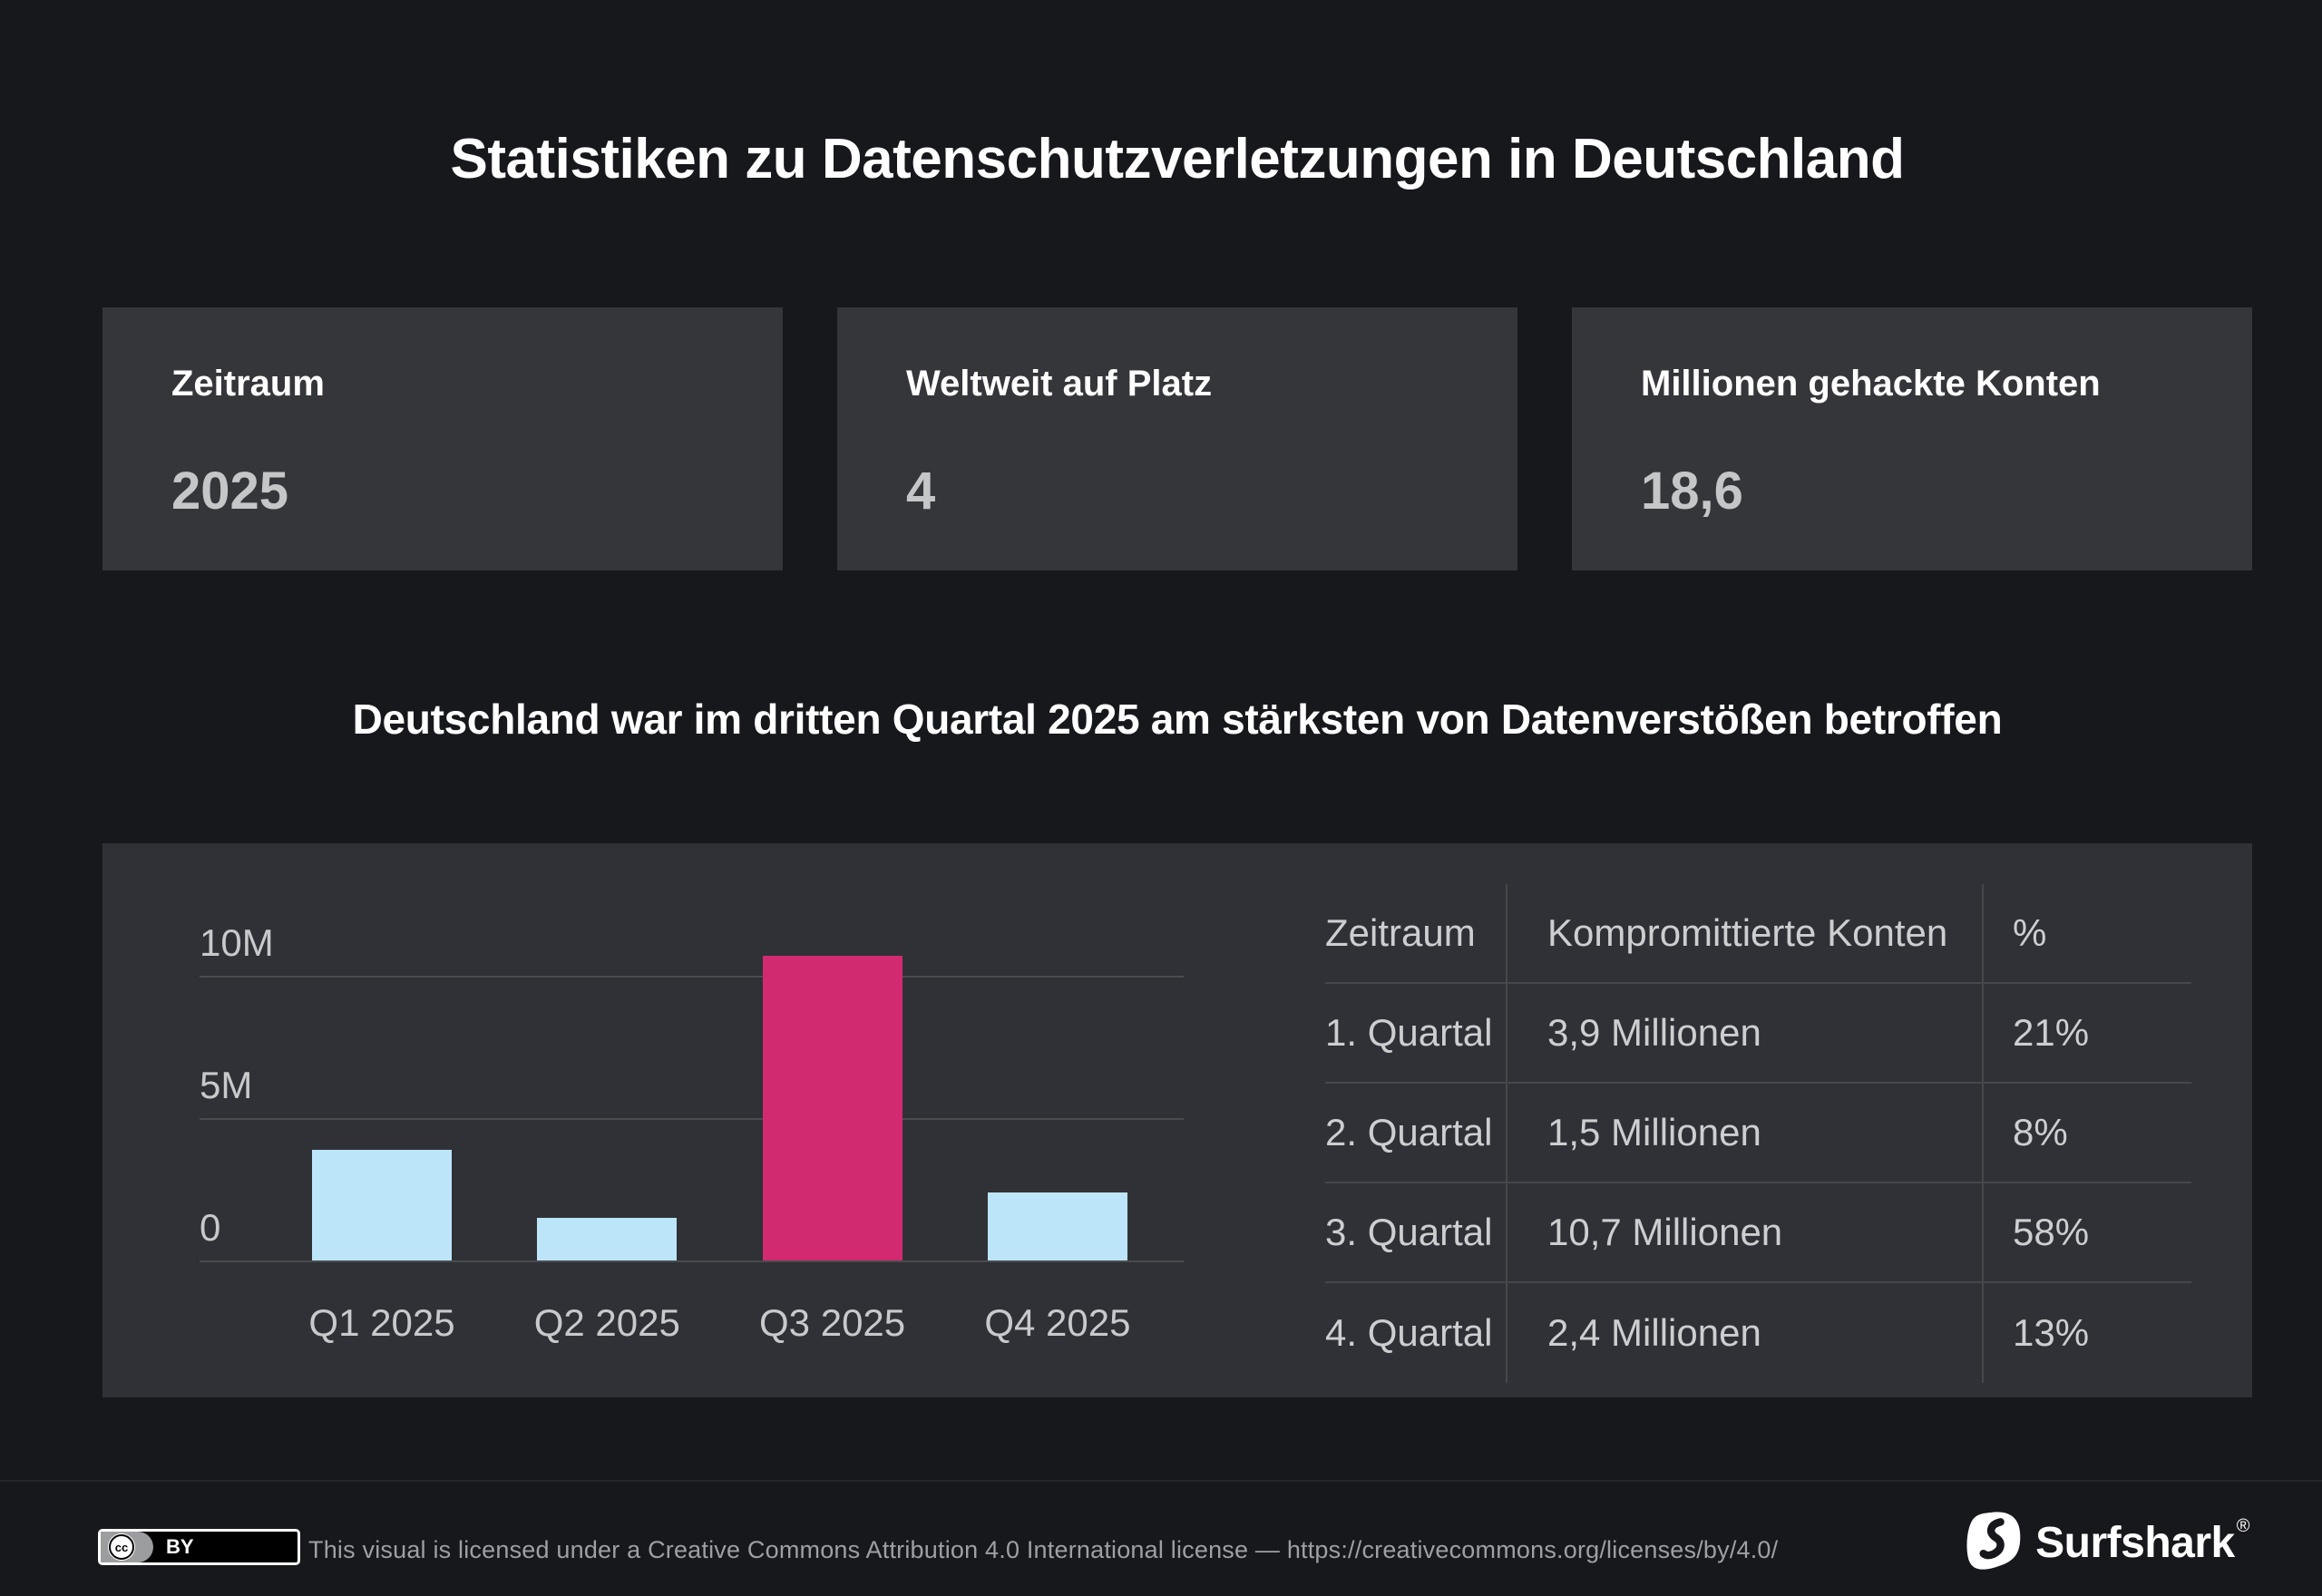 This screenshot has height=1596, width=2322. What do you see at coordinates (2142, 1541) in the screenshot?
I see `surfshark-wordmark: Surfshark ®` at bounding box center [2142, 1541].